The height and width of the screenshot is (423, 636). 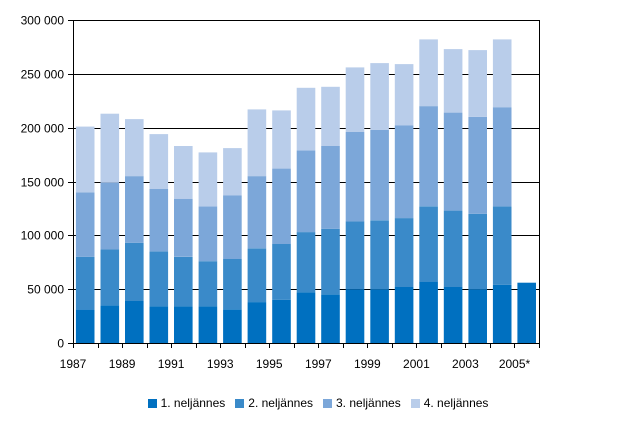 What do you see at coordinates (280, 403) in the screenshot?
I see `legend-label: 2. neljännes` at bounding box center [280, 403].